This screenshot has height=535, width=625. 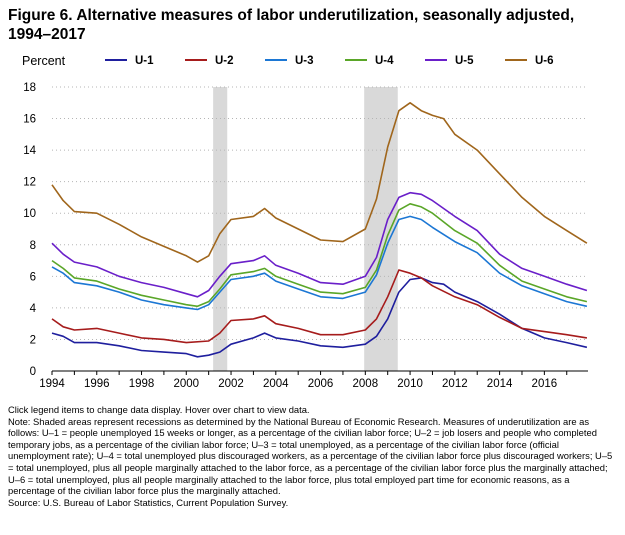 I want to click on legend-item-u-2: U-2, so click(x=209, y=61).